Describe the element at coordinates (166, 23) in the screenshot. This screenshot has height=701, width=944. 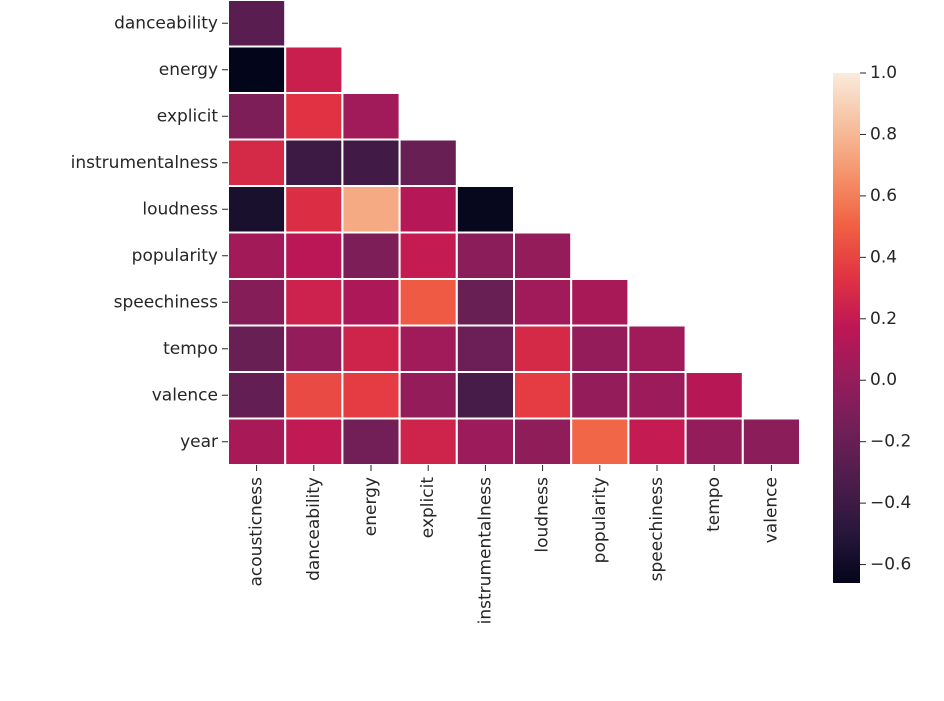
I see `y-tick-label: danceability` at that location.